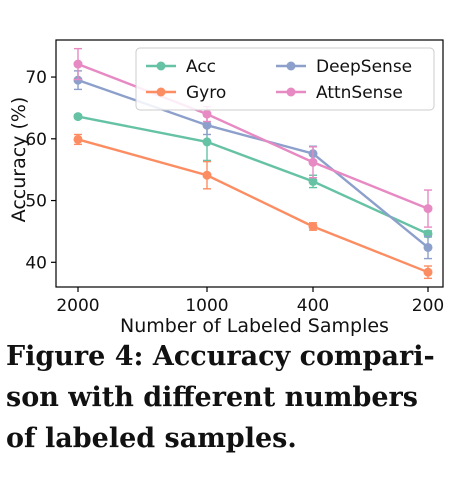 Image resolution: width=463 pixels, height=503 pixels. Describe the element at coordinates (254, 326) in the screenshot. I see `x-axis-label: Number of Labeled Samples` at that location.